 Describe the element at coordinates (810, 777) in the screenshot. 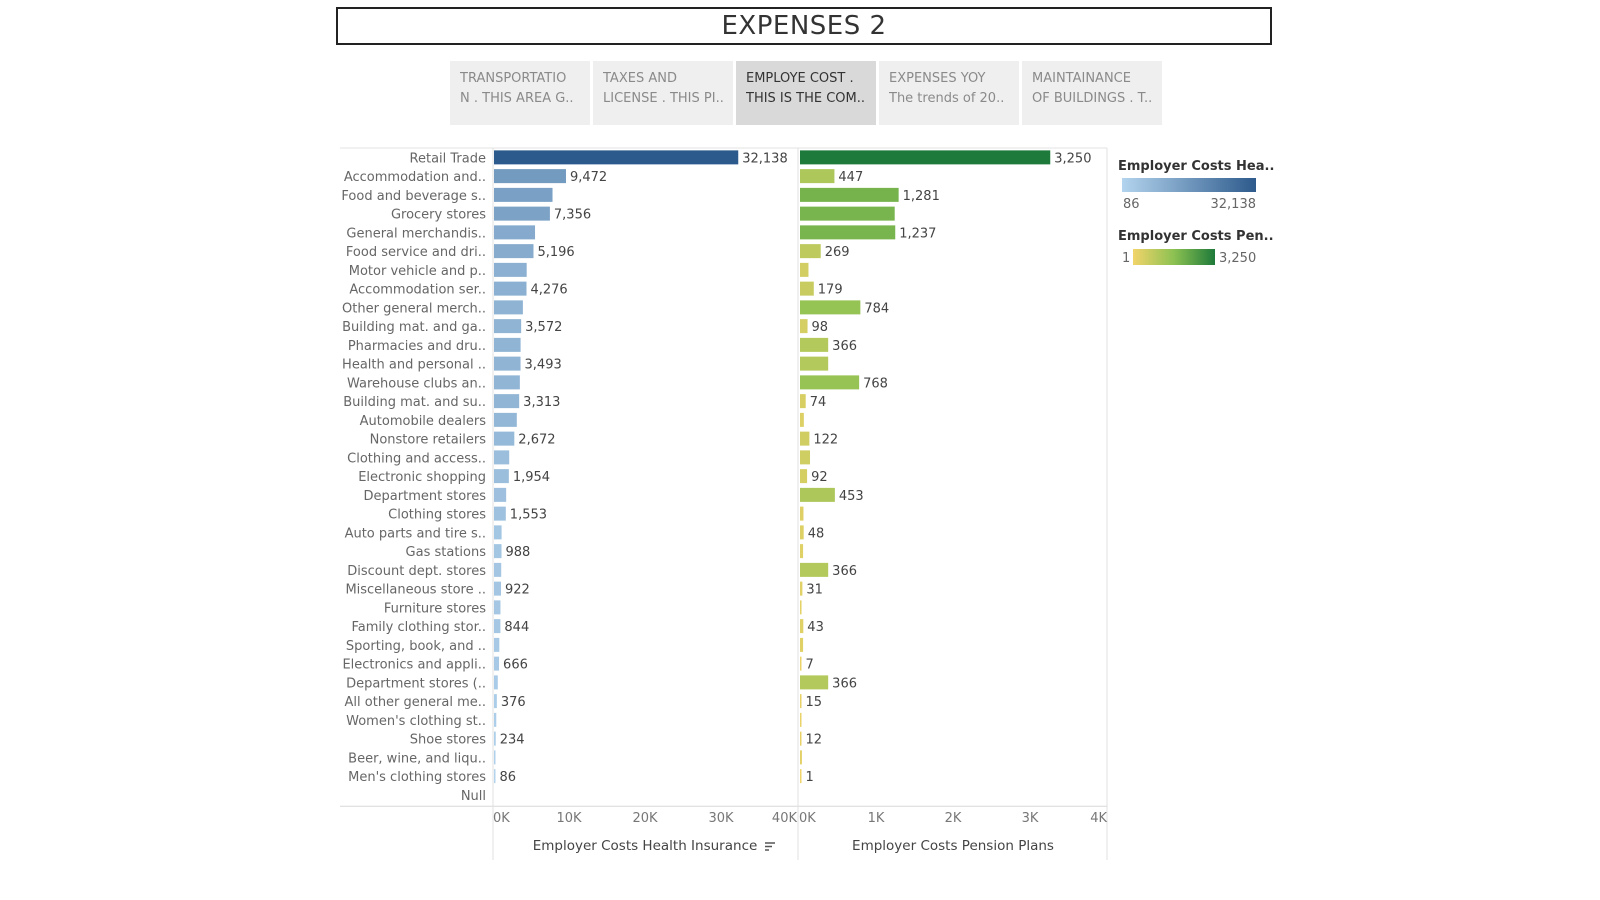

I see `data-label: 1` at that location.